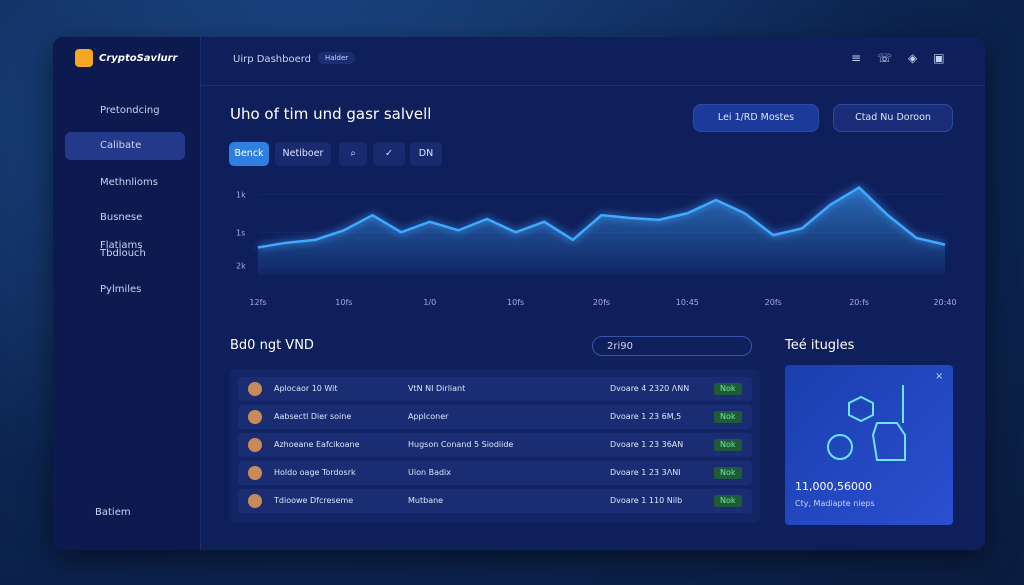 This screenshot has height=585, width=1024. What do you see at coordinates (257, 302) in the screenshot?
I see `x-tick-label: 12fs` at bounding box center [257, 302].